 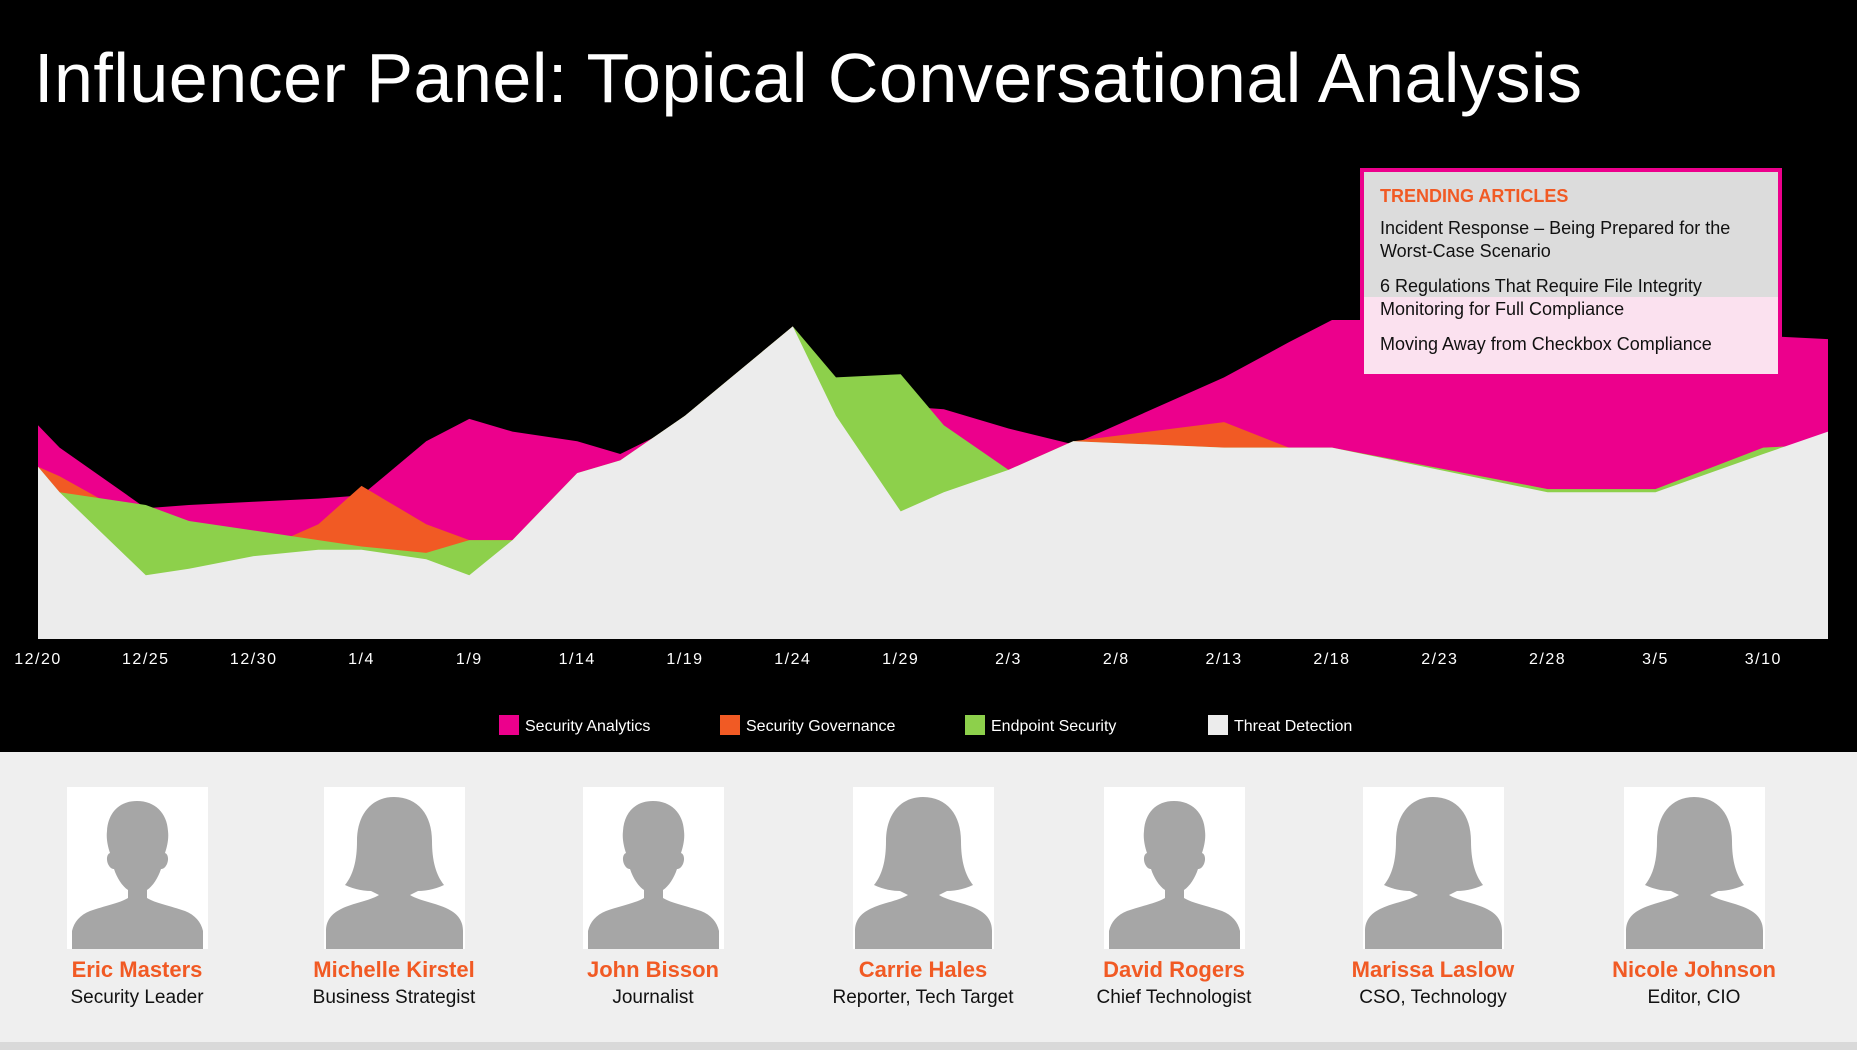 What do you see at coordinates (923, 997) in the screenshot?
I see `influencer-role: Reporter, Tech Target` at bounding box center [923, 997].